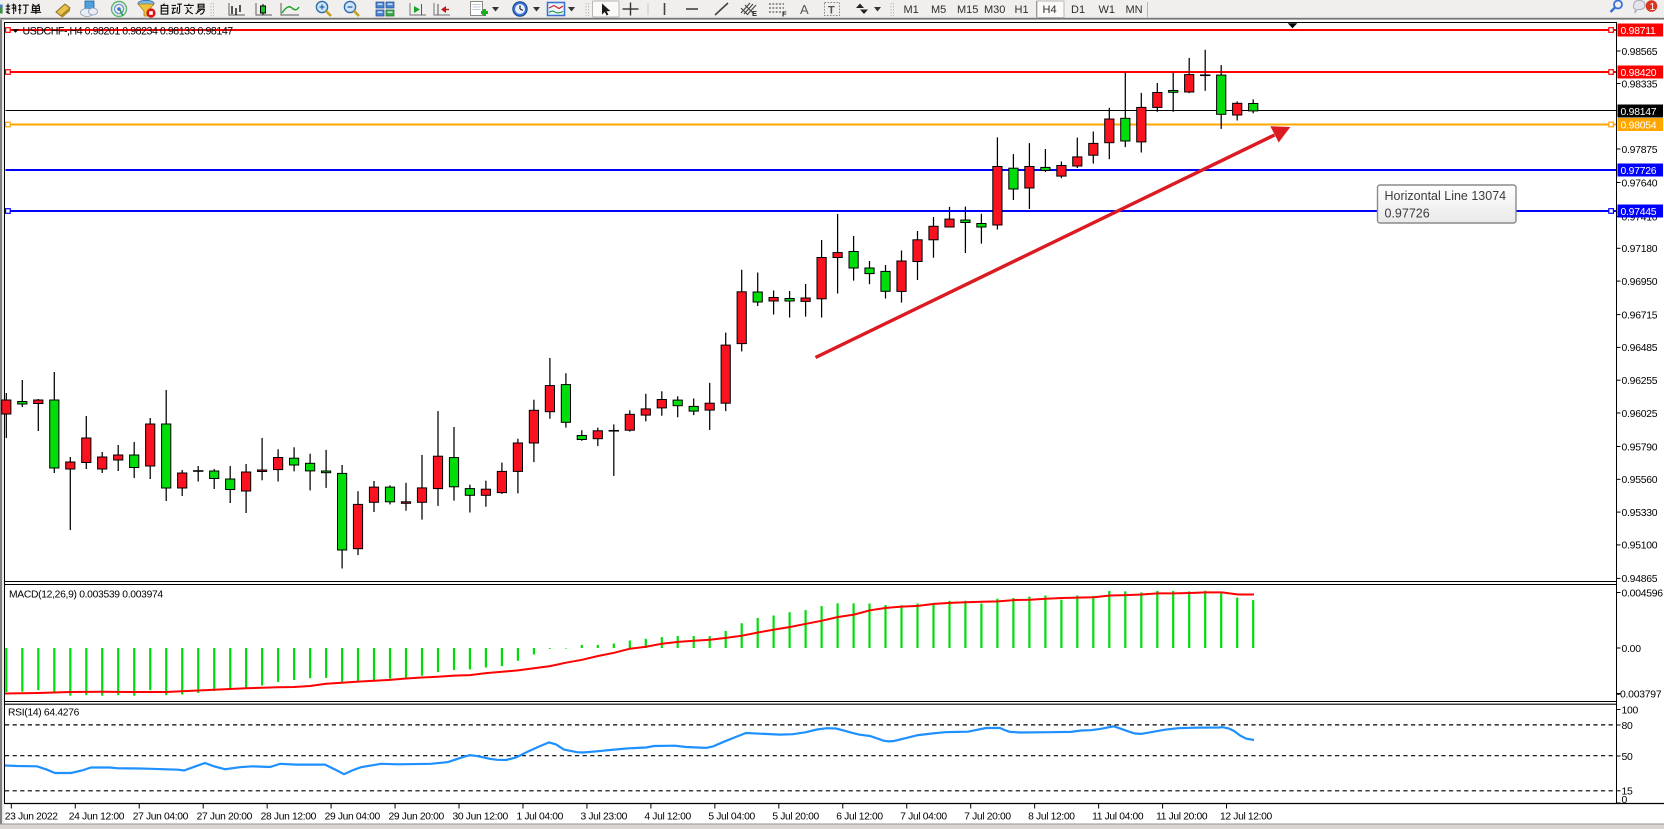 The image size is (1664, 829). What do you see at coordinates (967, 10) in the screenshot?
I see `svg-text: M15` at bounding box center [967, 10].